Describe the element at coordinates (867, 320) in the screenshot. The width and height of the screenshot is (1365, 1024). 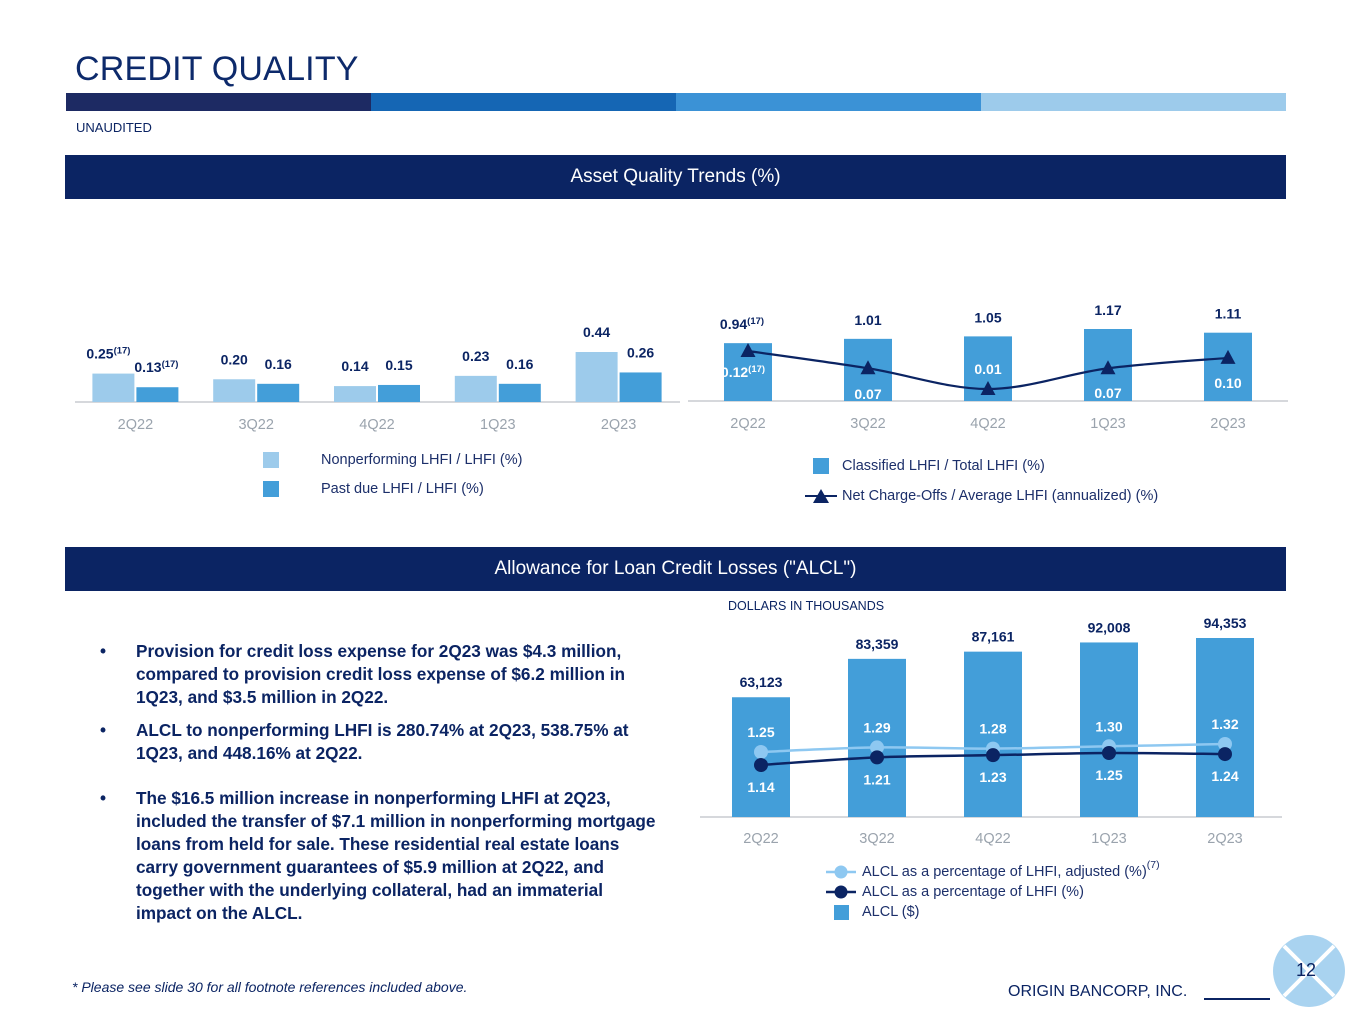
I see `data-label-classified: 1.01` at that location.